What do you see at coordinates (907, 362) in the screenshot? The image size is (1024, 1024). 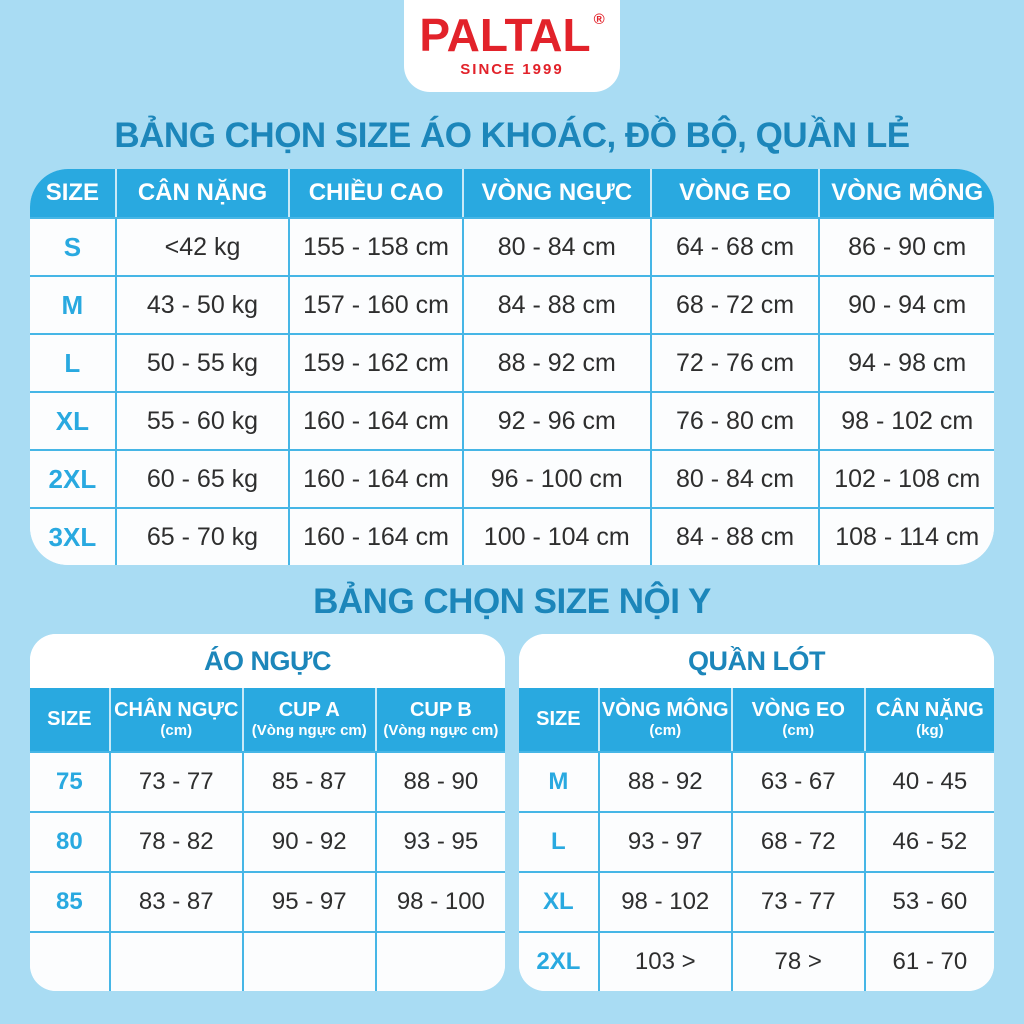 I see `value-cell: 94 - 98 cm` at bounding box center [907, 362].